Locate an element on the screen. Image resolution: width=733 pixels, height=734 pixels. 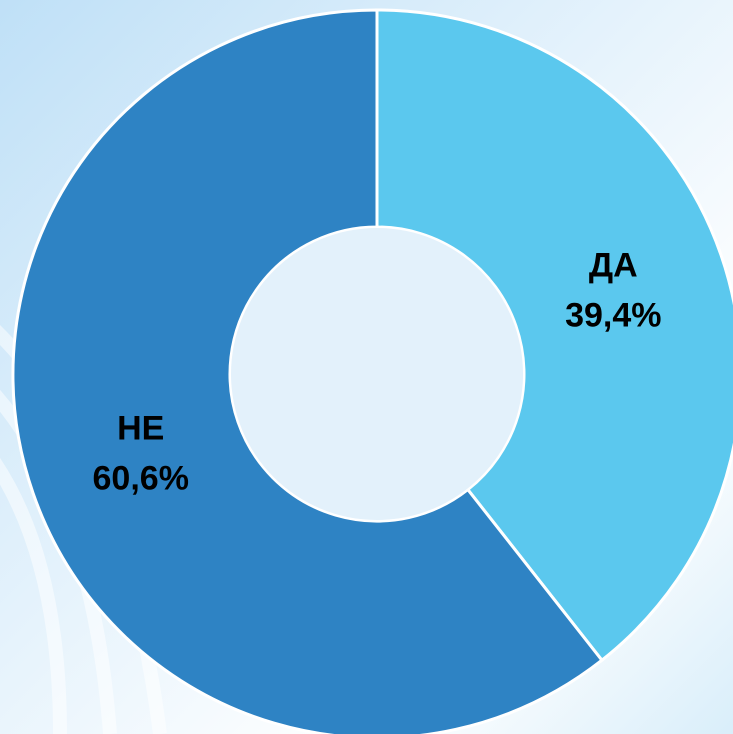
slice-label: ДА is located at coordinates (613, 265).